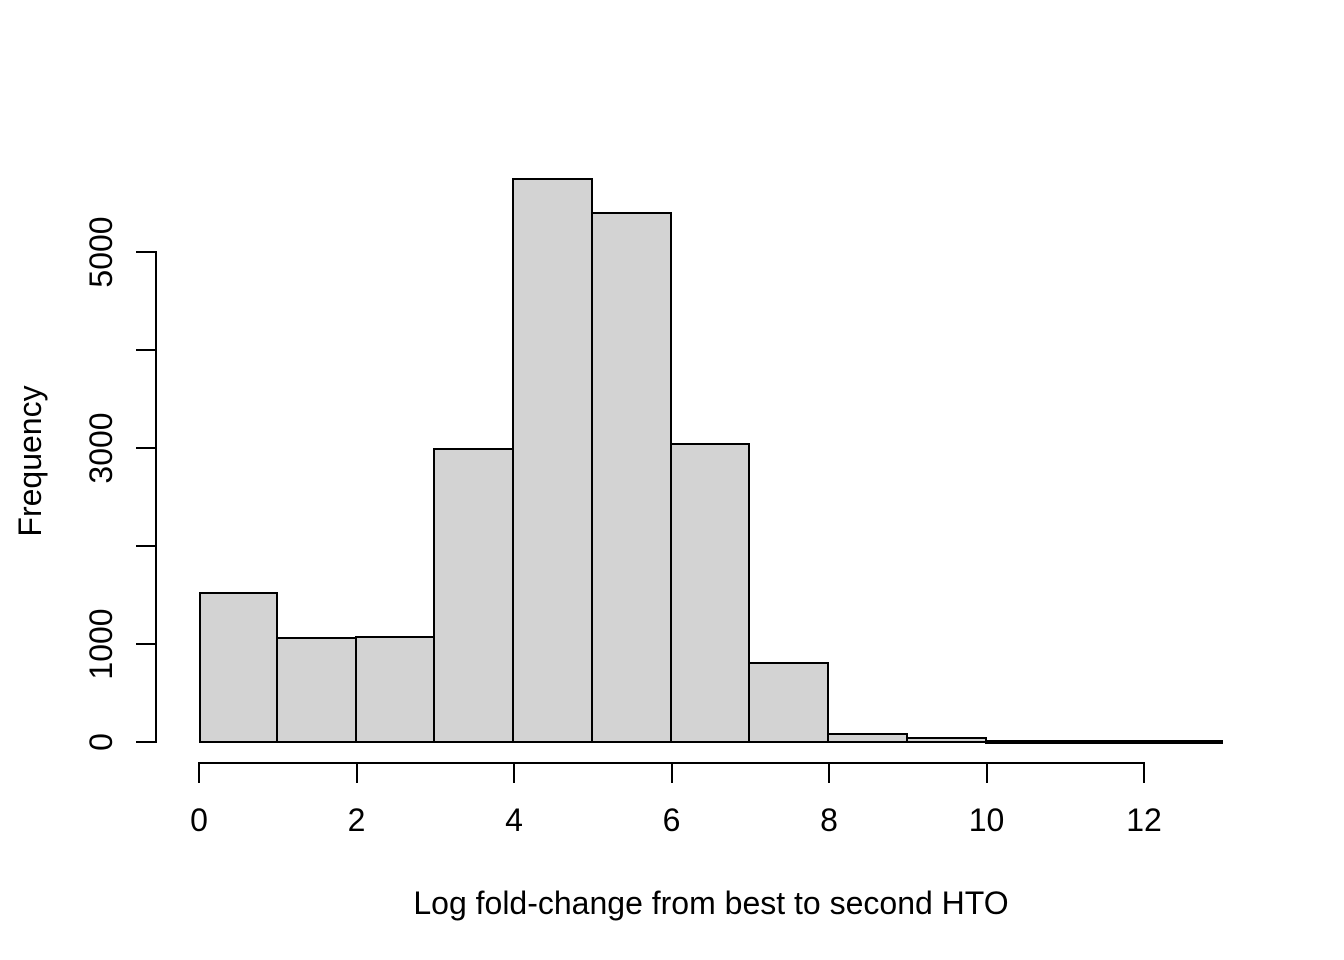 This screenshot has height=960, width=1344. I want to click on x-tick-label: 8, so click(829, 820).